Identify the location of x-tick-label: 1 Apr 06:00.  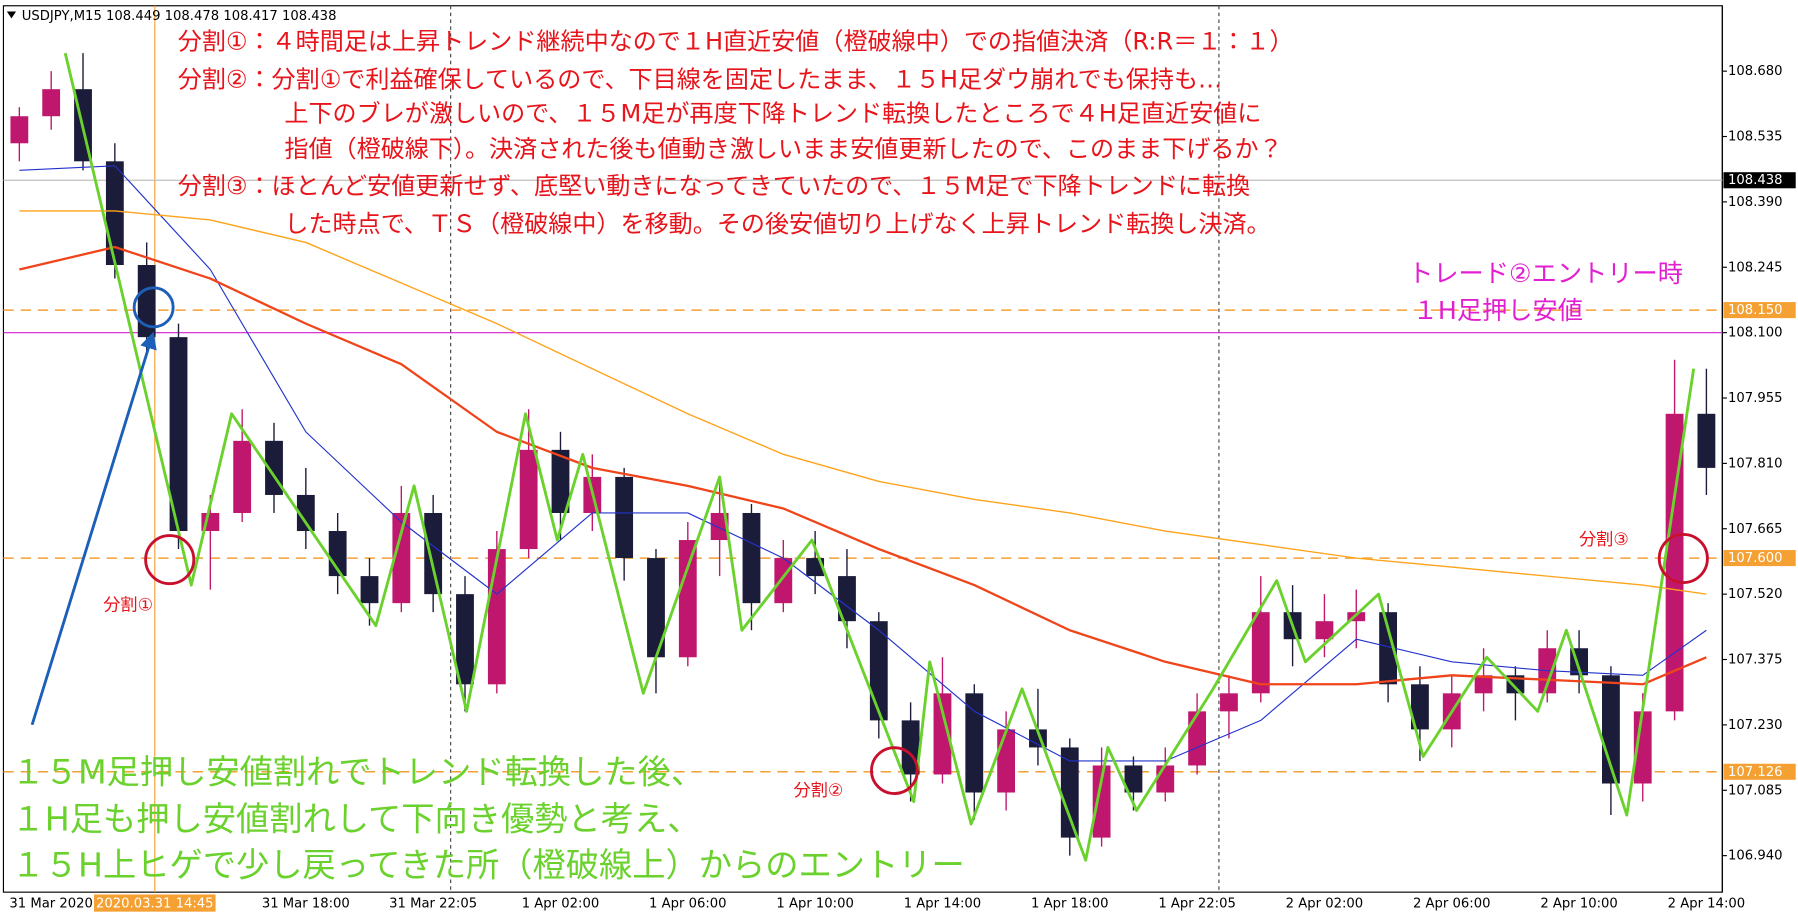
(688, 904).